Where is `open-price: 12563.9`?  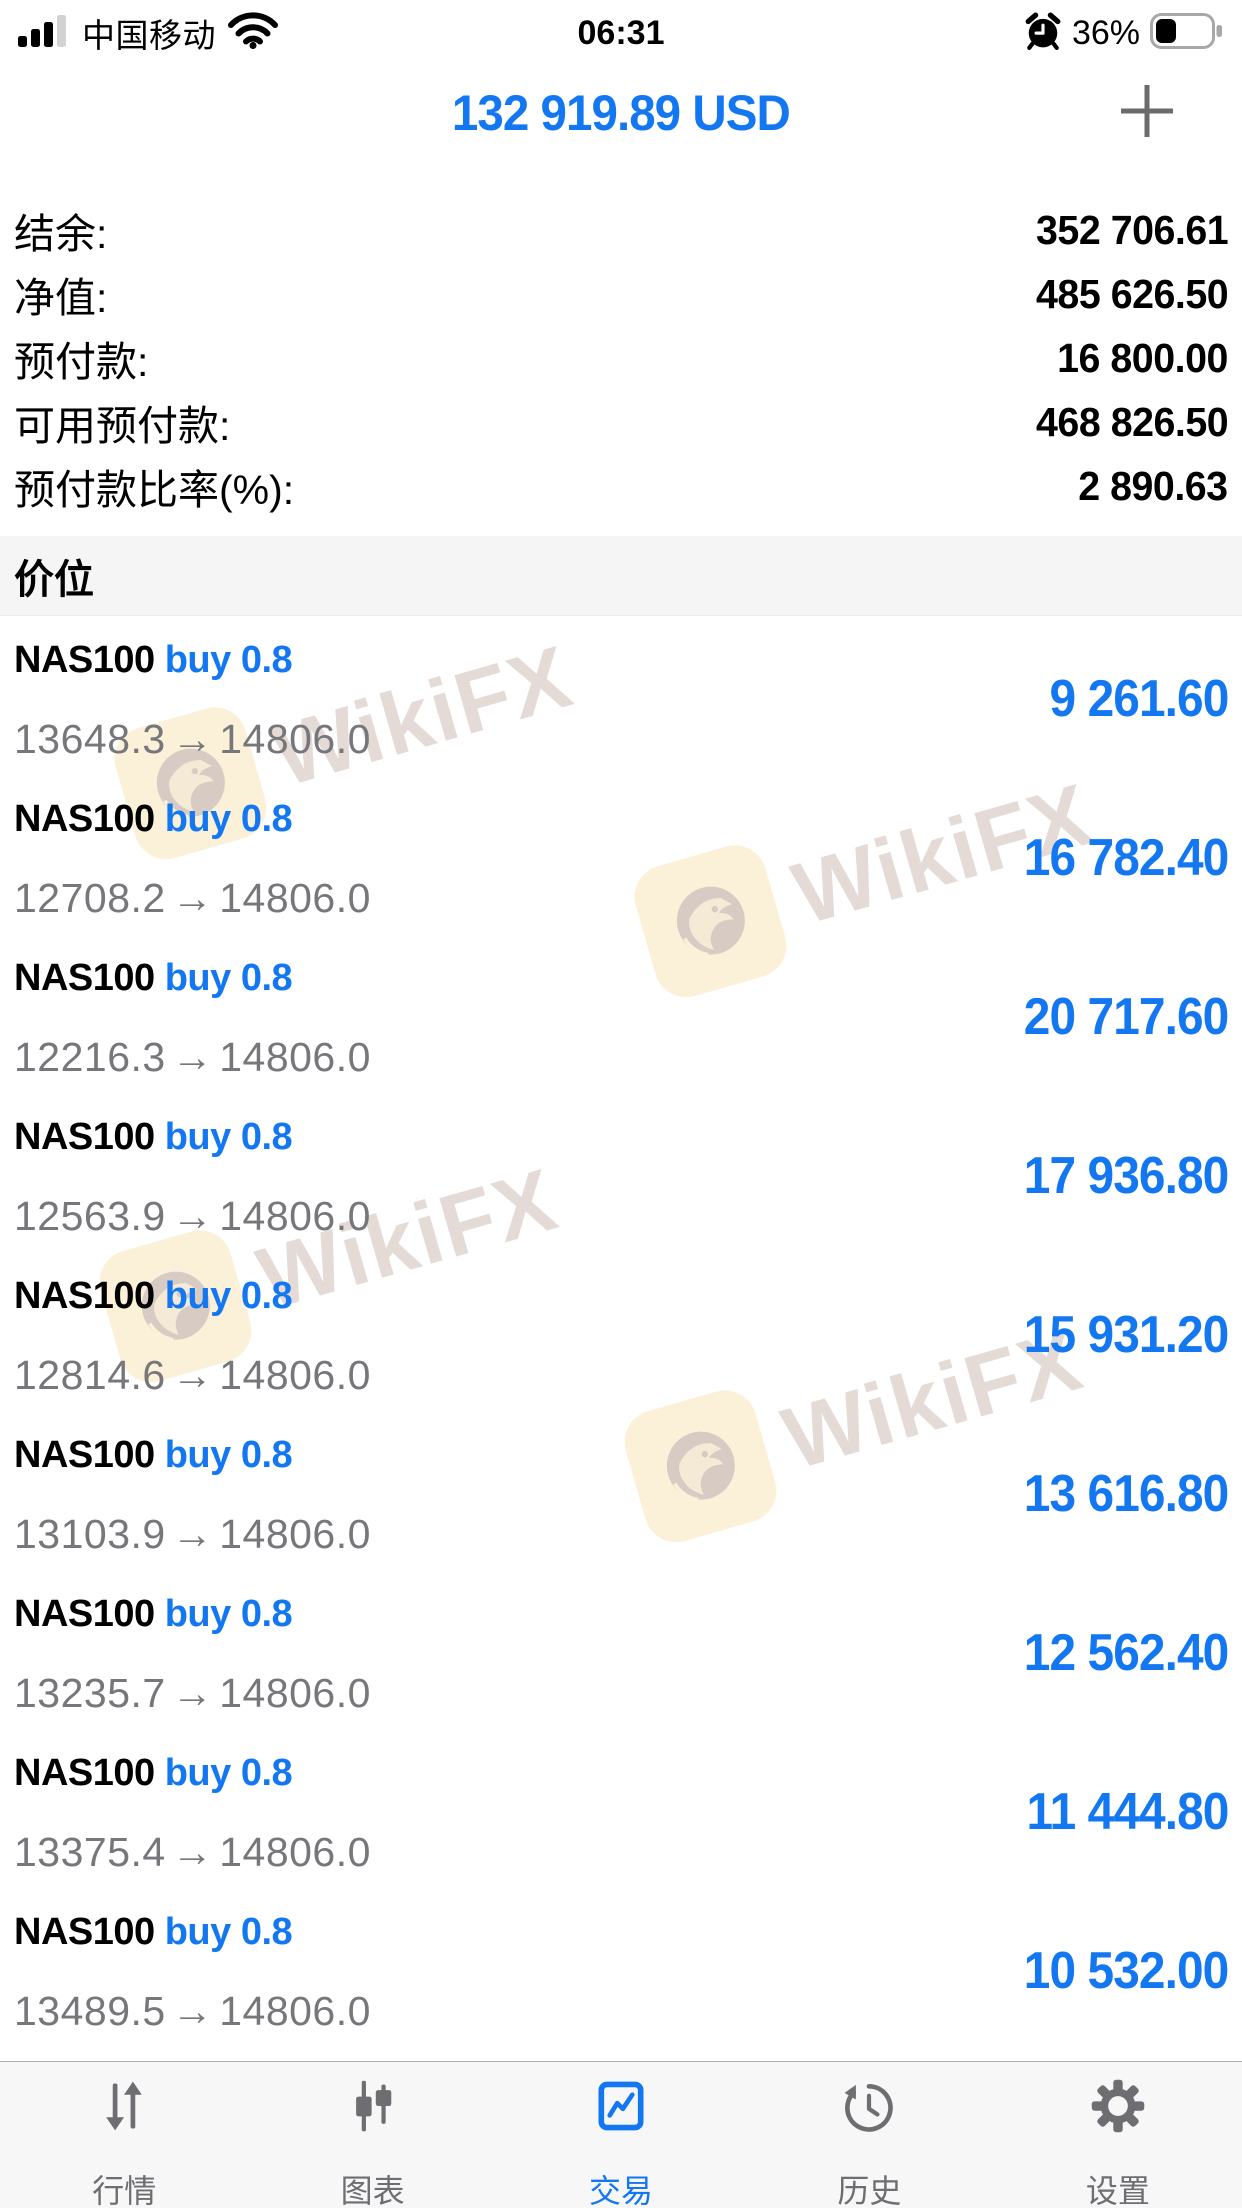 open-price: 12563.9 is located at coordinates (90, 1216).